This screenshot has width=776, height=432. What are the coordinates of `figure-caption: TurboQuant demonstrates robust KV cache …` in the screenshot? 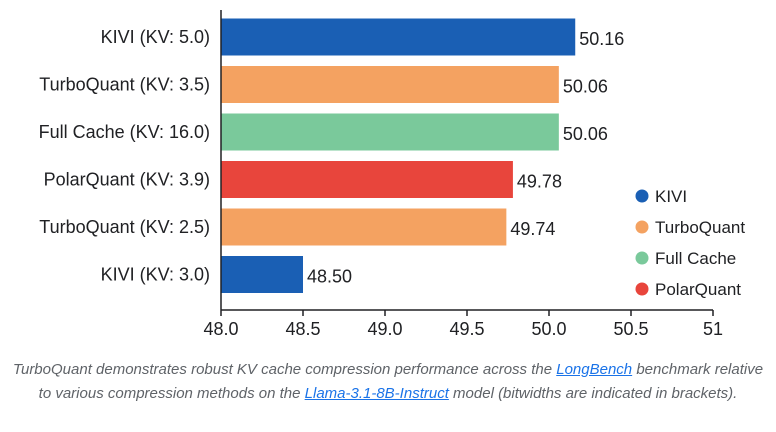 It's located at (388, 382).